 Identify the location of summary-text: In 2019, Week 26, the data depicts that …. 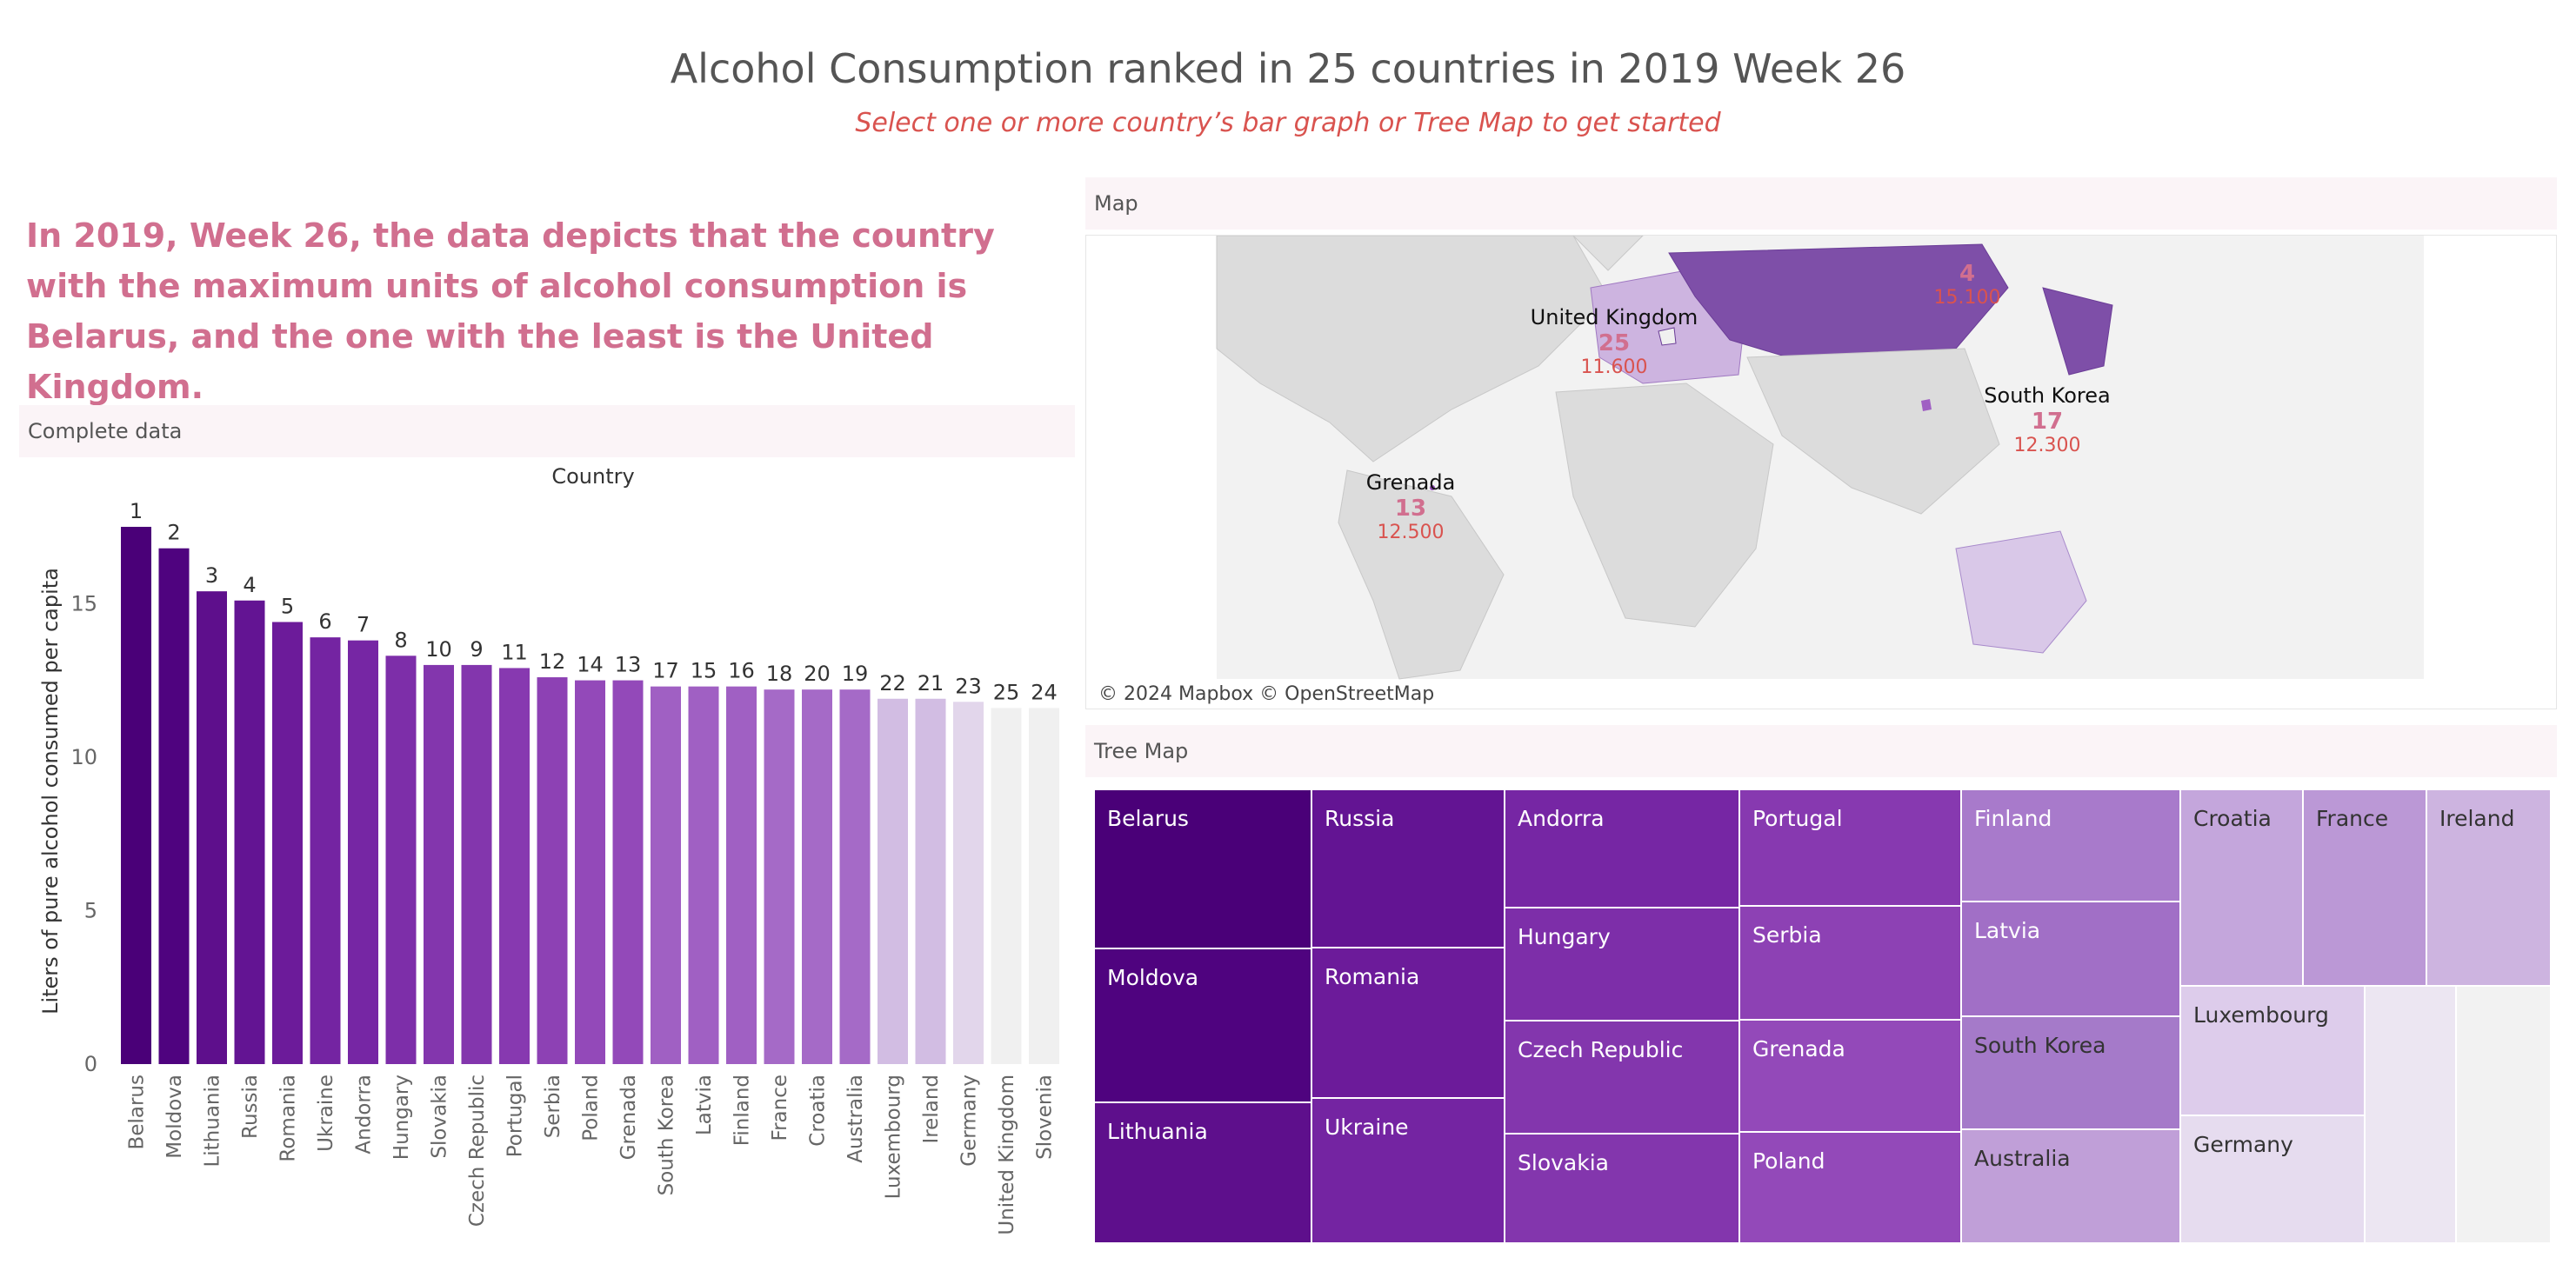
(510, 311).